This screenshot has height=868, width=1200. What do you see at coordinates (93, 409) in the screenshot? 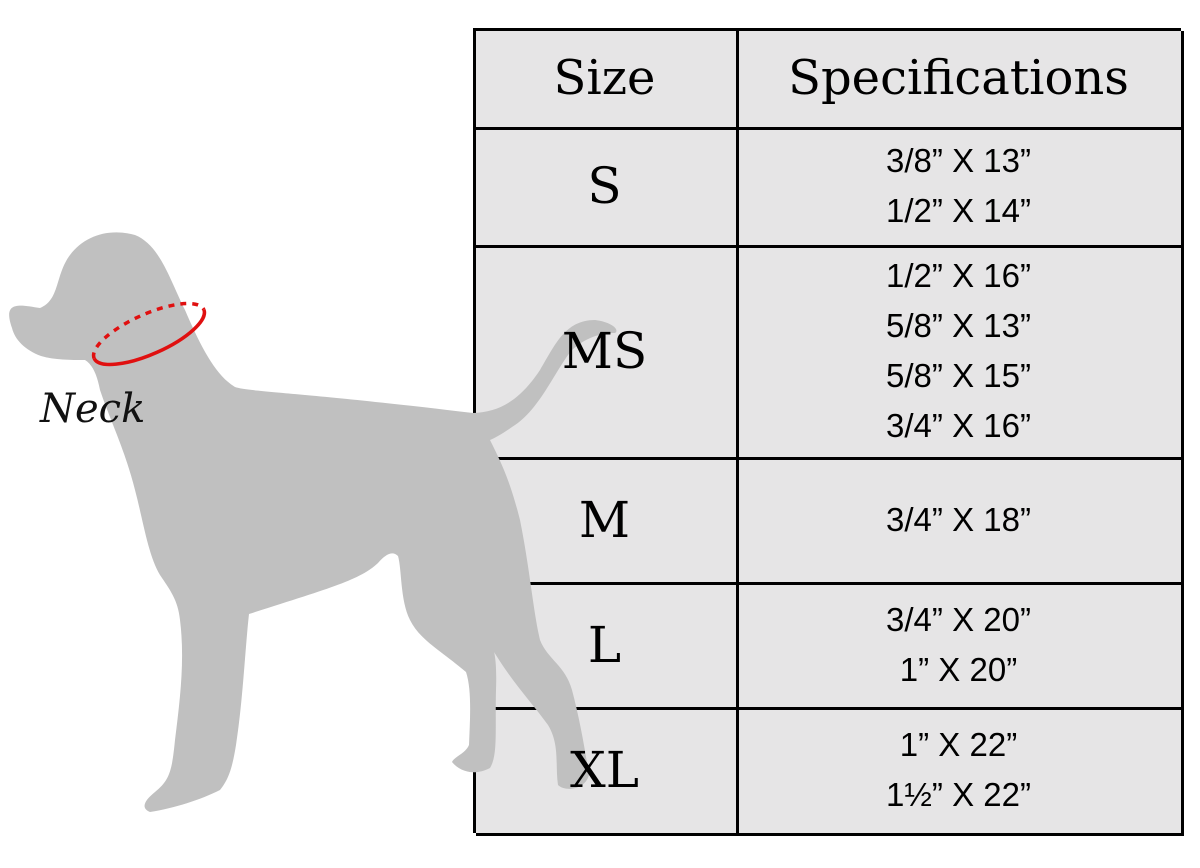
I see `neck-label: Neck` at bounding box center [93, 409].